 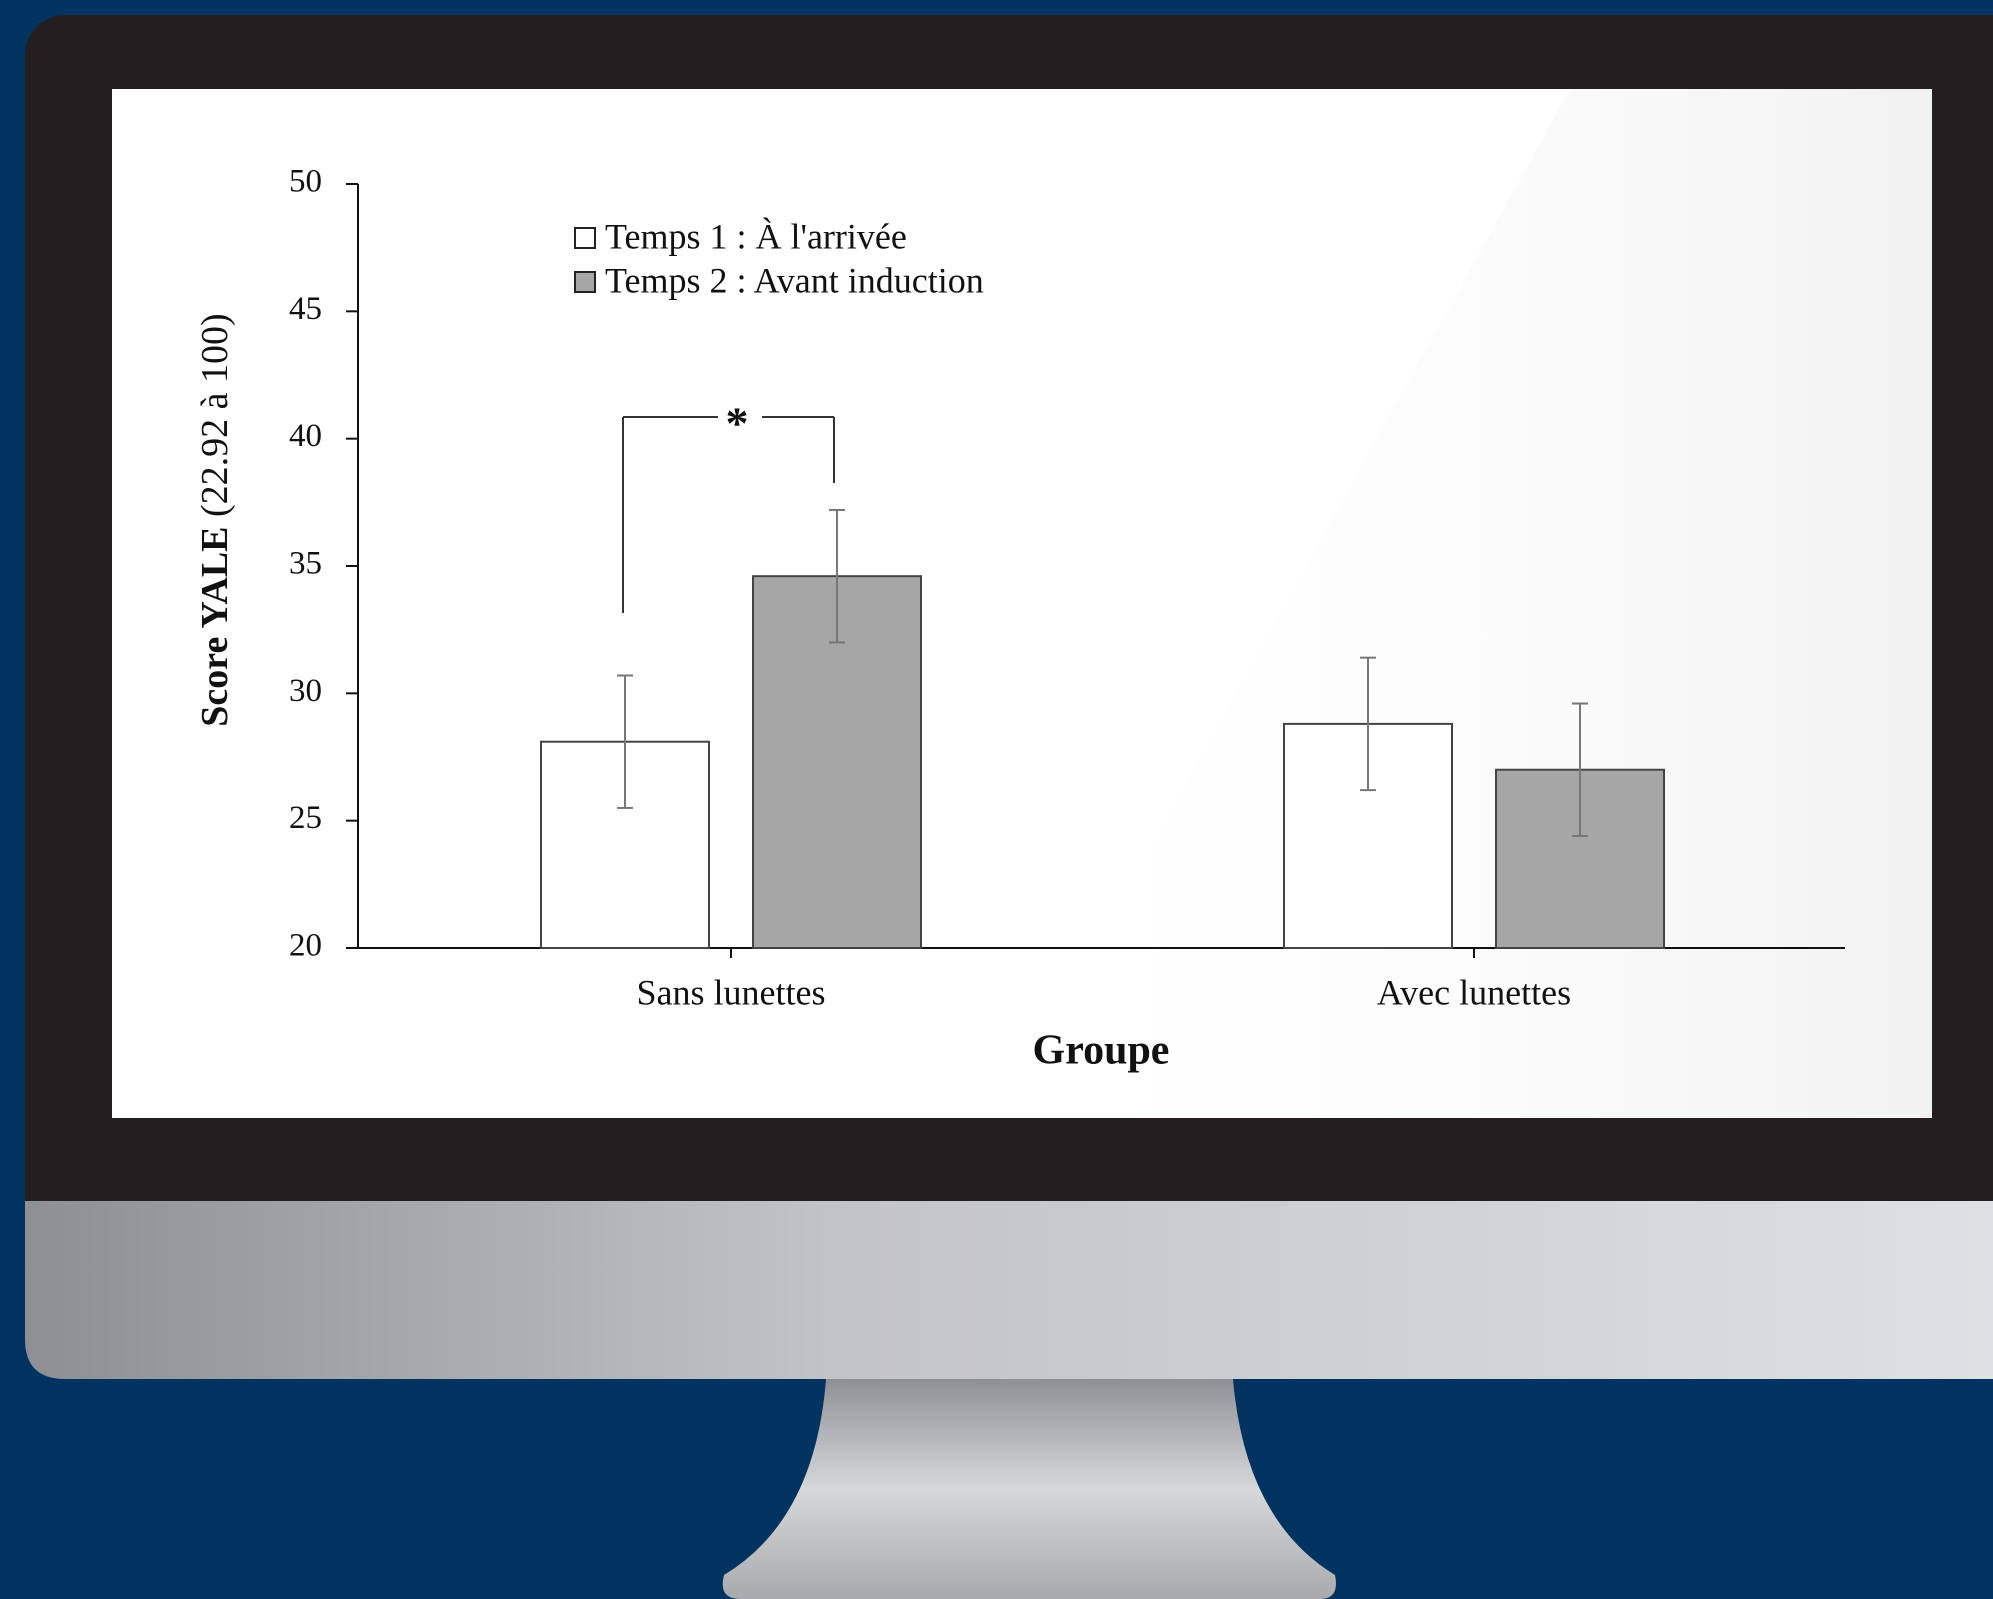 I want to click on legend-label: Temps 1 : À l'arrivée, so click(x=756, y=236).